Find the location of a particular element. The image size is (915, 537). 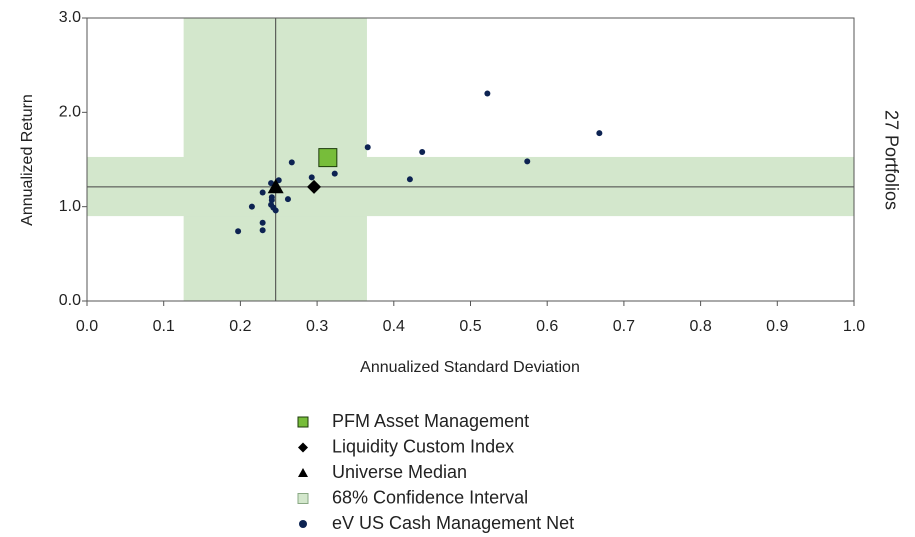

y-tick-label: 1.0 is located at coordinates (70, 206).